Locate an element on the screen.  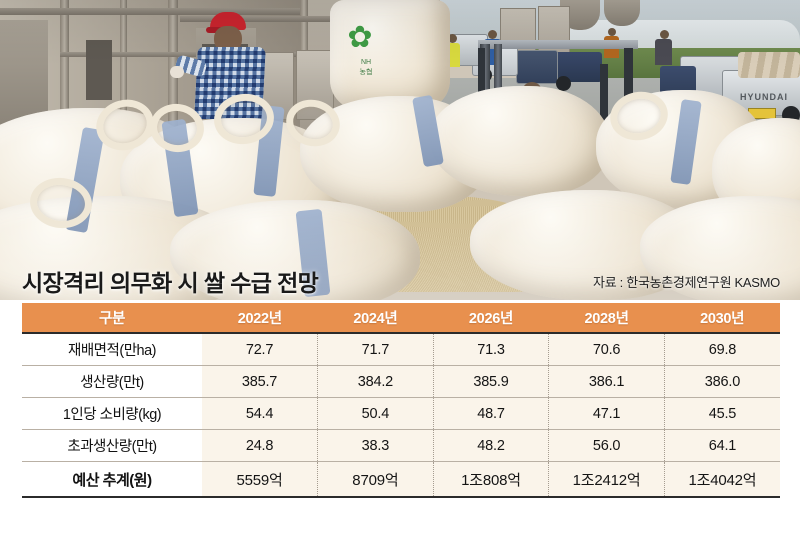
table-row: 재배면적(만ha) 72.7 71.7 71.3 70.6 69.8 is located at coordinates (401, 349).